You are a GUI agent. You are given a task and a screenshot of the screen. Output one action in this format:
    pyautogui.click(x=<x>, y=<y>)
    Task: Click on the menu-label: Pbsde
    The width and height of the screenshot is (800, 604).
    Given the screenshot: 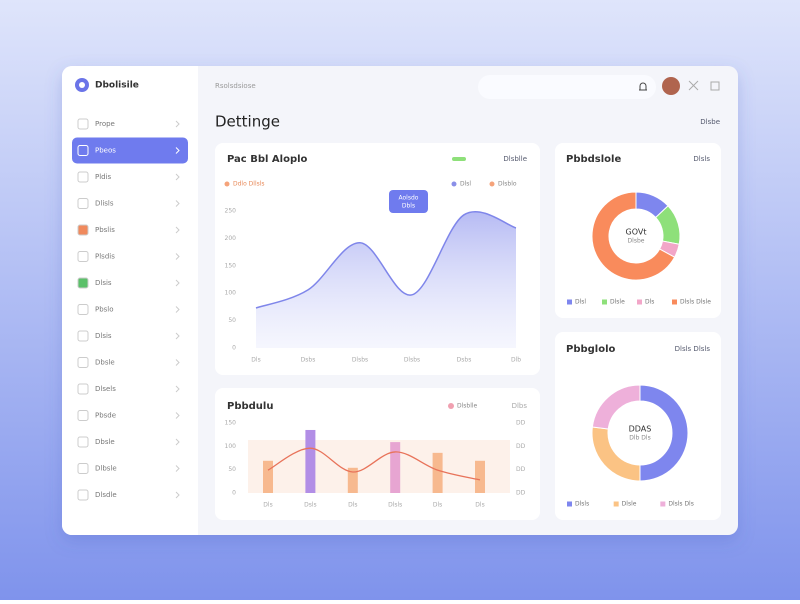 What is the action you would take?
    pyautogui.click(x=105, y=416)
    